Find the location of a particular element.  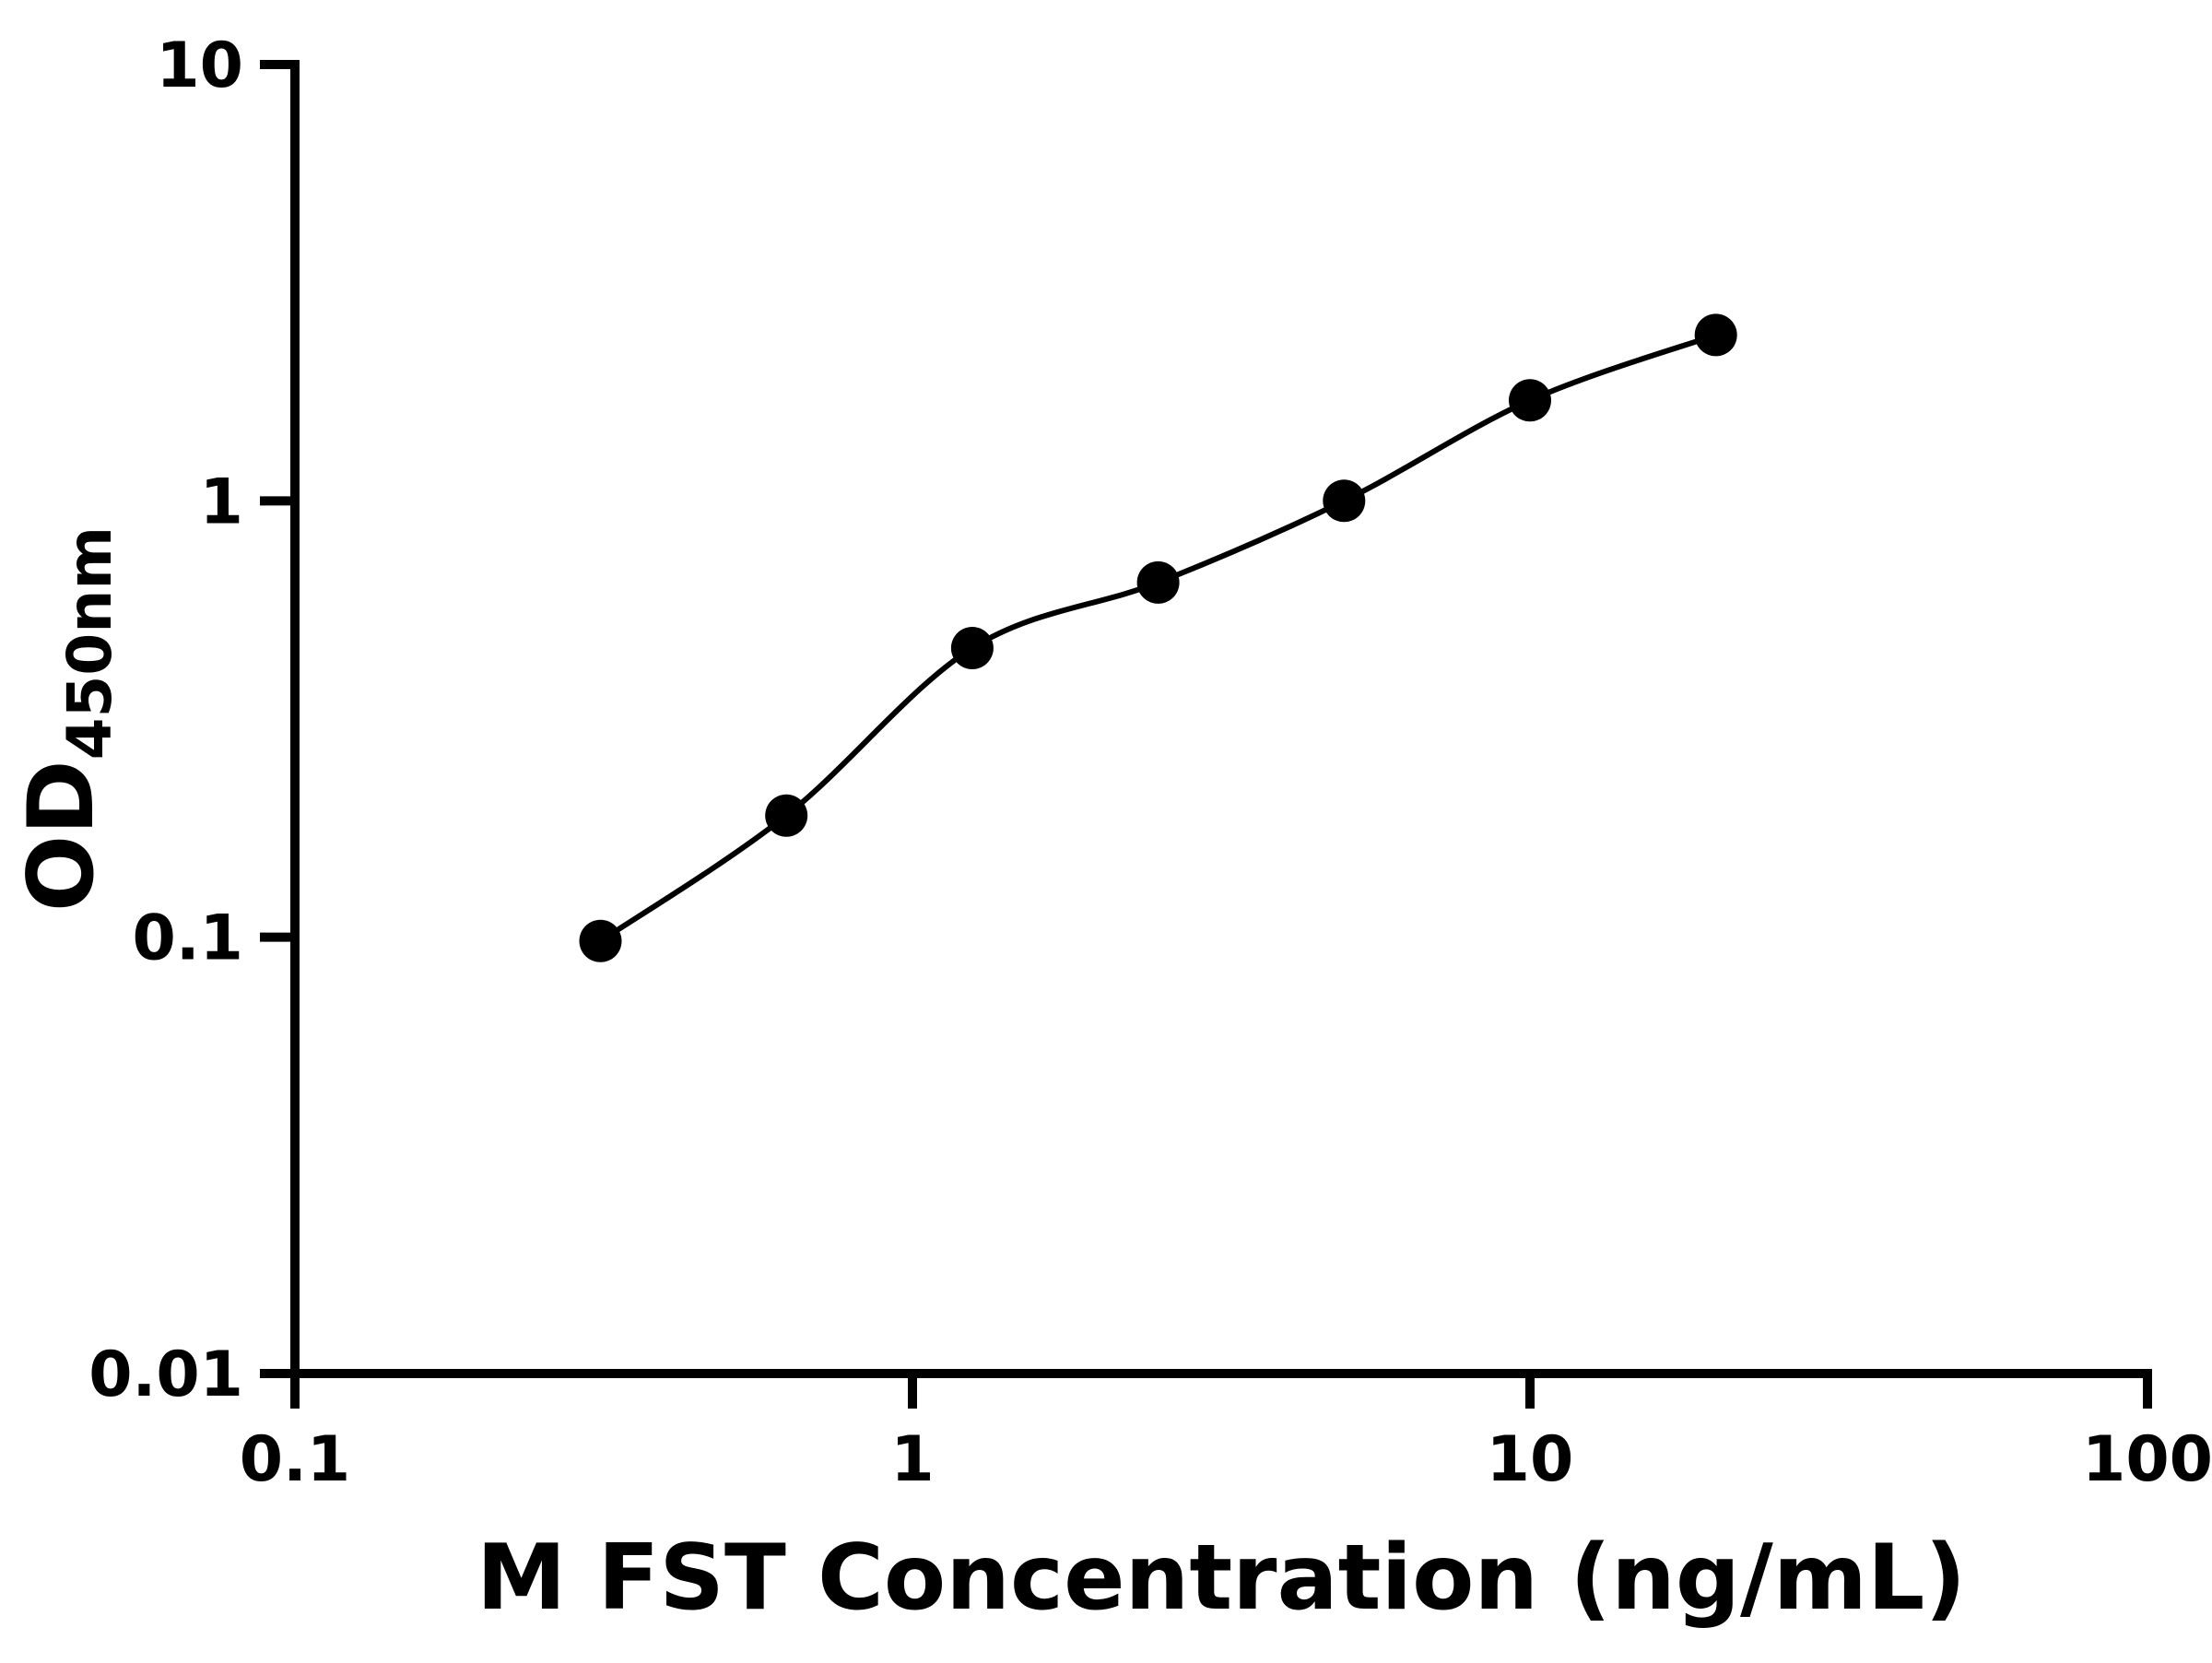

y-tick-label: 10 is located at coordinates (199, 65).